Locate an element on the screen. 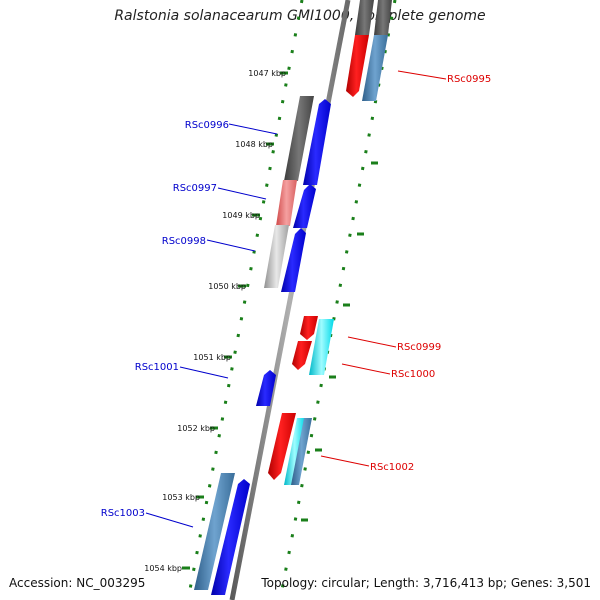 This screenshot has height=600, width=600. gene-rsc0995-top2 is located at coordinates (383, 17).